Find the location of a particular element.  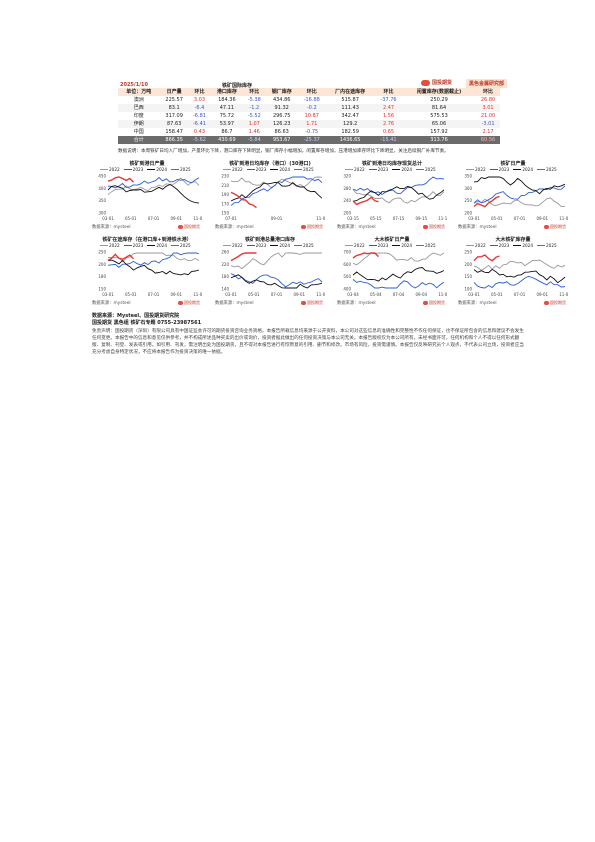

table-cell: 1.46 is located at coordinates (254, 132).